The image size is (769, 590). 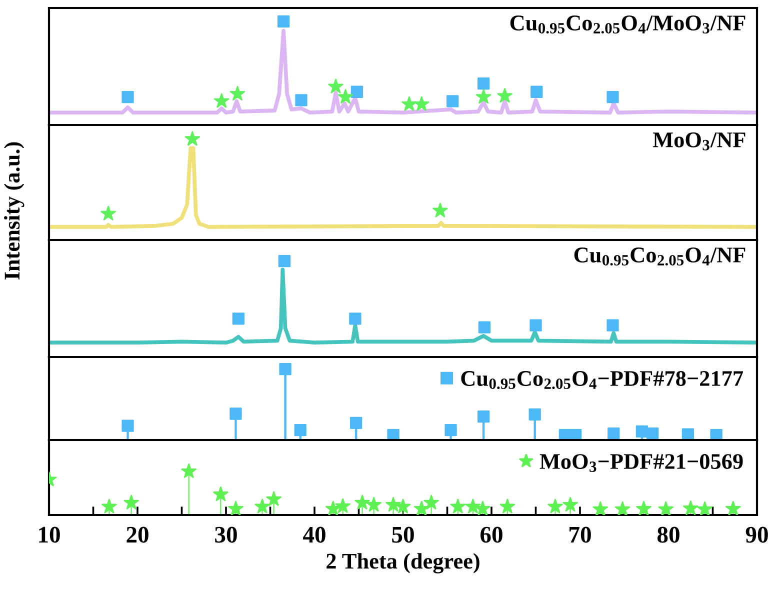 I want to click on y-axis-title: Intensity (a.u.), so click(x=14, y=211).